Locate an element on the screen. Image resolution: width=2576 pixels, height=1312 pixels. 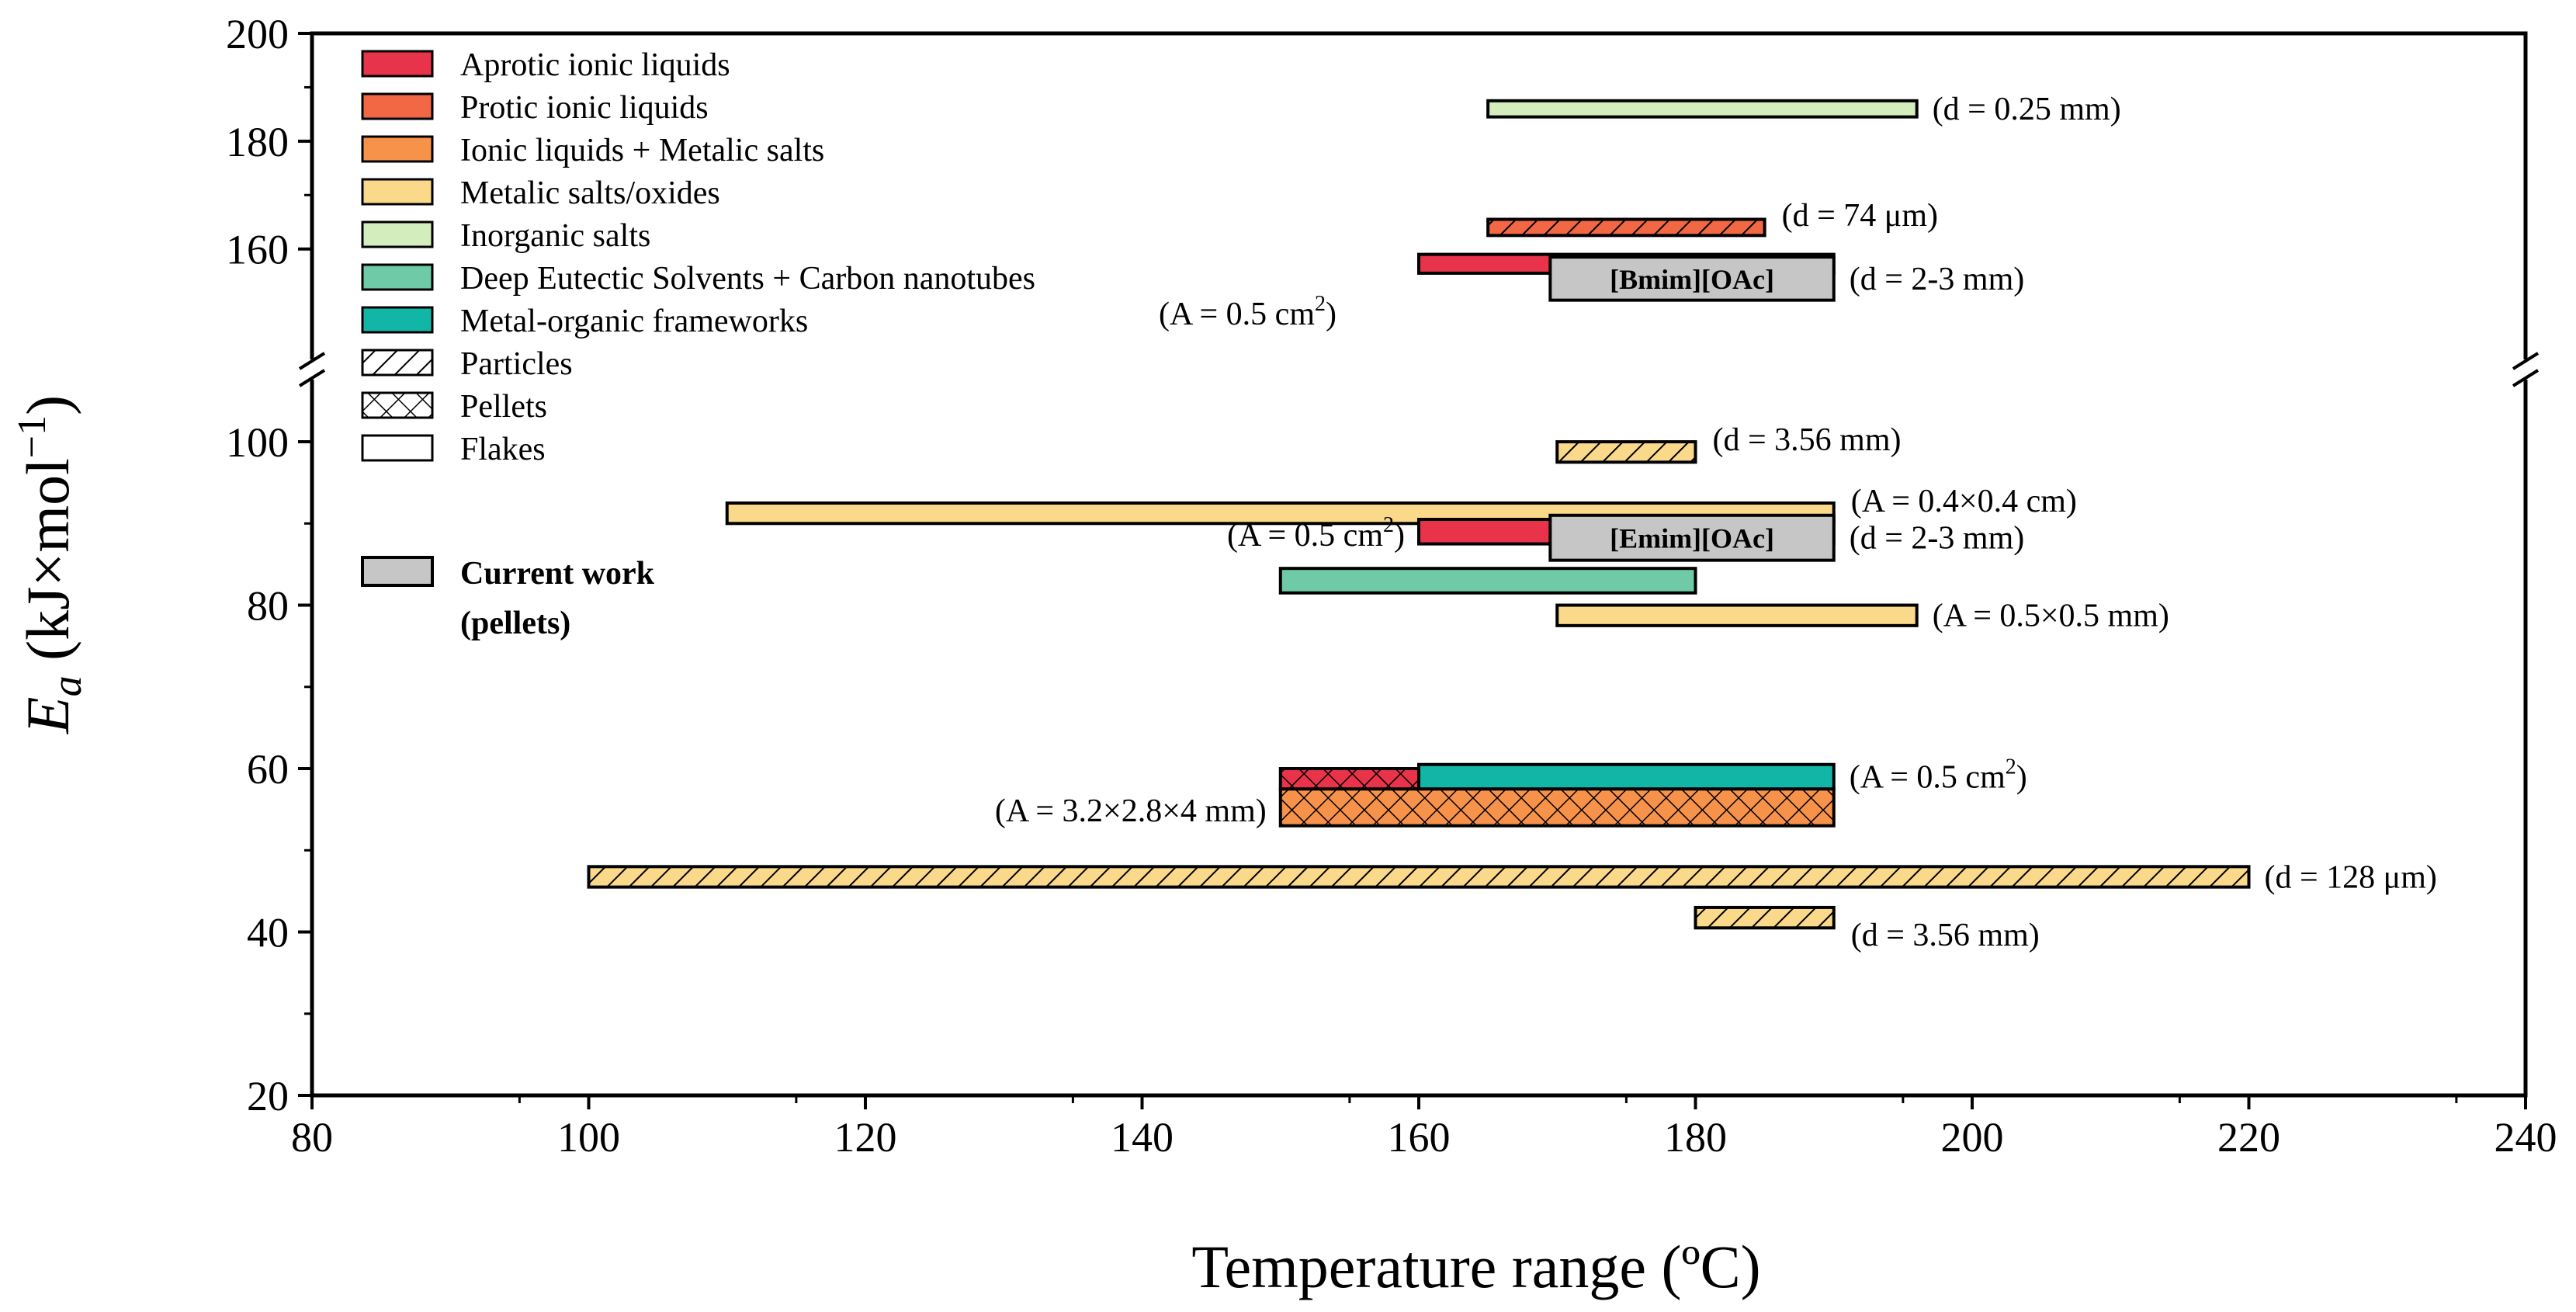
y-tick-label: 100 is located at coordinates (257, 443).